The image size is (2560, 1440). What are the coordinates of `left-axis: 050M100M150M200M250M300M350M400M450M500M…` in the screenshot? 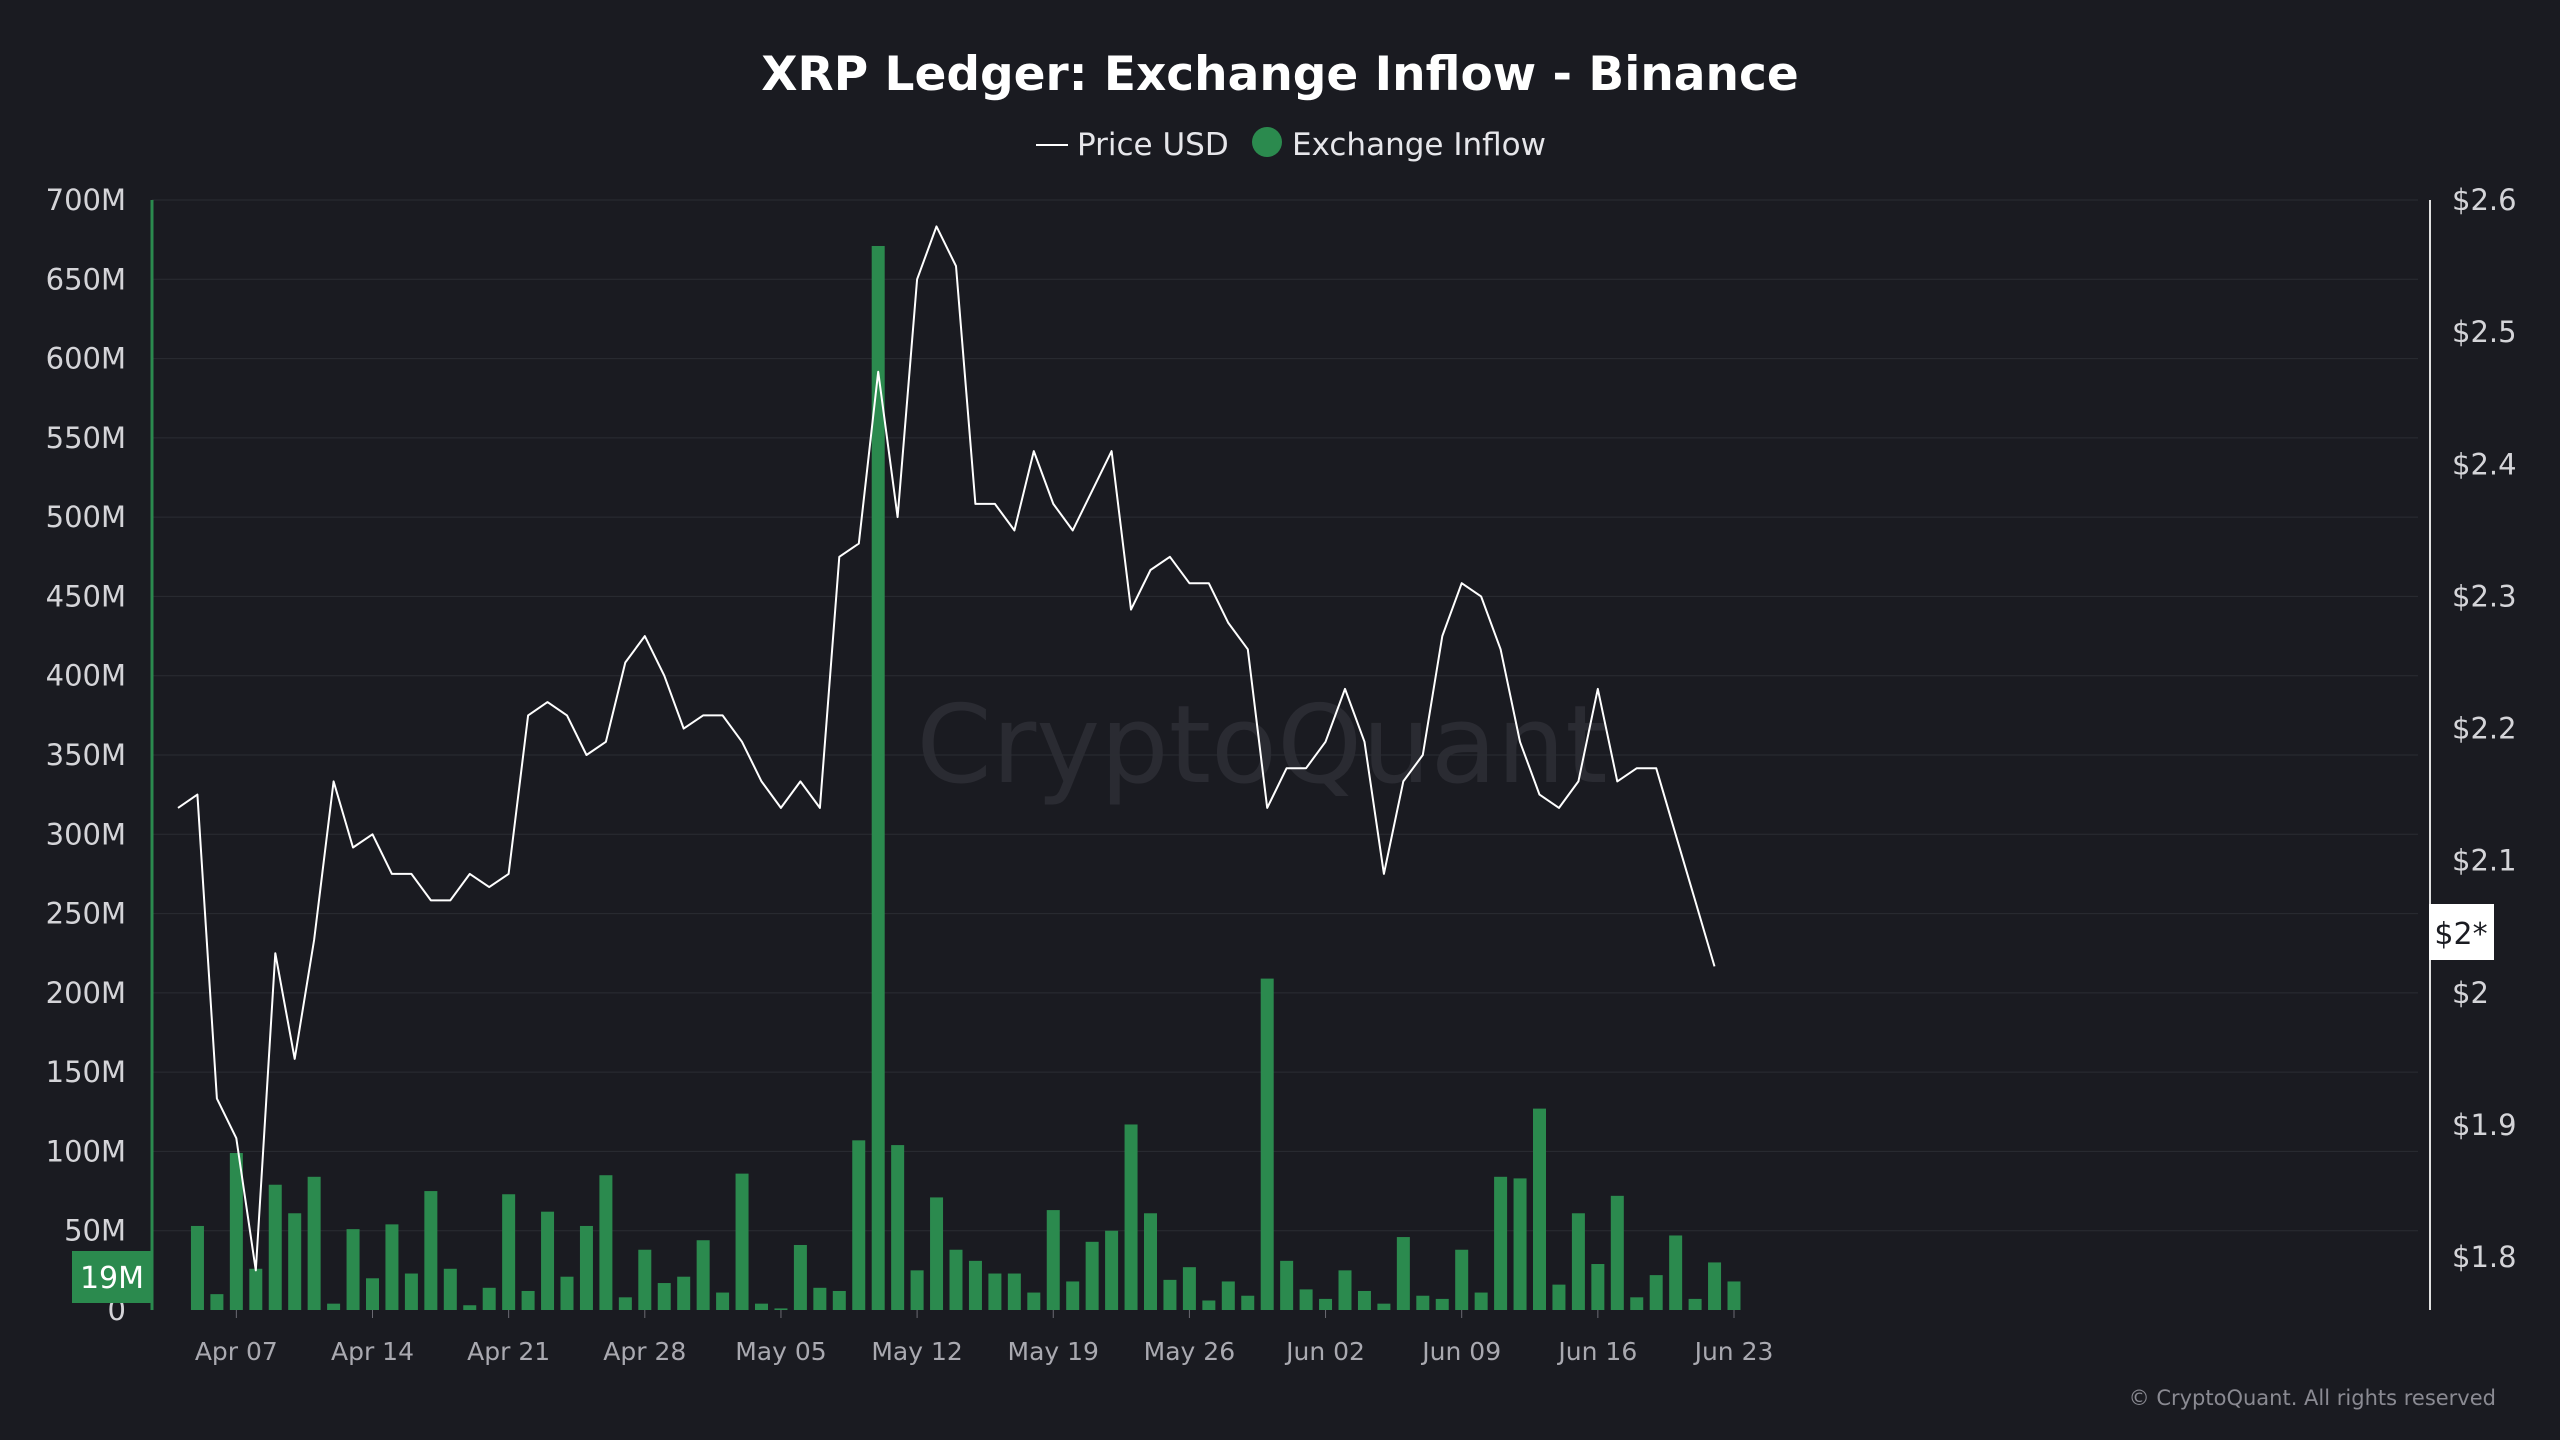 It's located at (86, 755).